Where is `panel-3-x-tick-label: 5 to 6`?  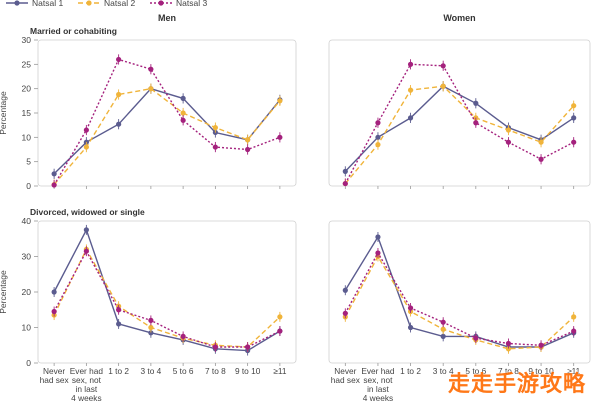 panel-3-x-tick-label: 5 to 6 is located at coordinates (183, 371).